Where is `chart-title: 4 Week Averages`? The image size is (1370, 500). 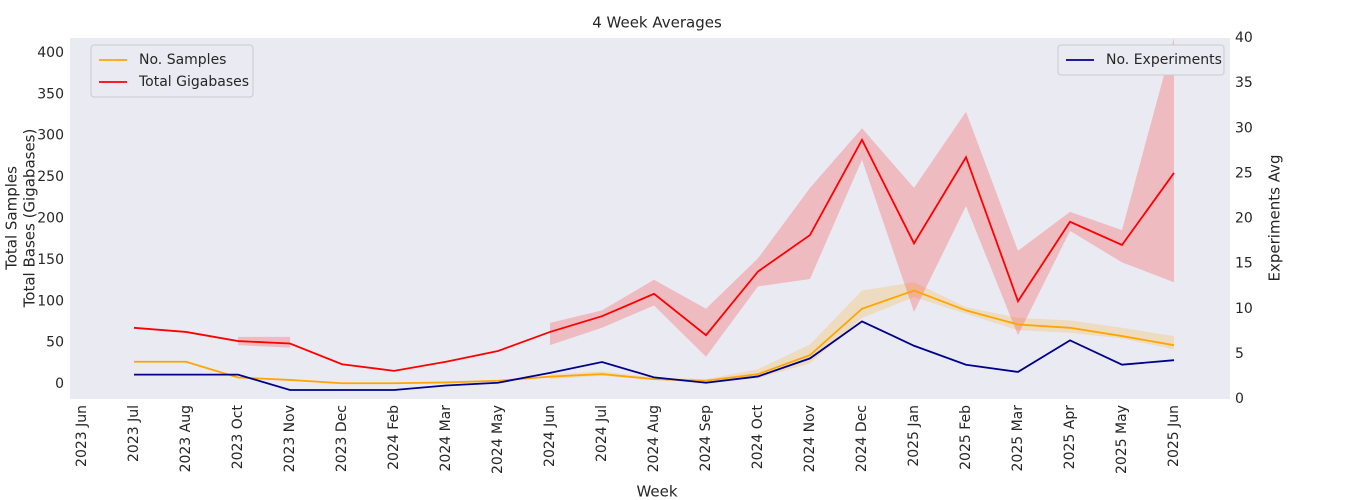 chart-title: 4 Week Averages is located at coordinates (657, 23).